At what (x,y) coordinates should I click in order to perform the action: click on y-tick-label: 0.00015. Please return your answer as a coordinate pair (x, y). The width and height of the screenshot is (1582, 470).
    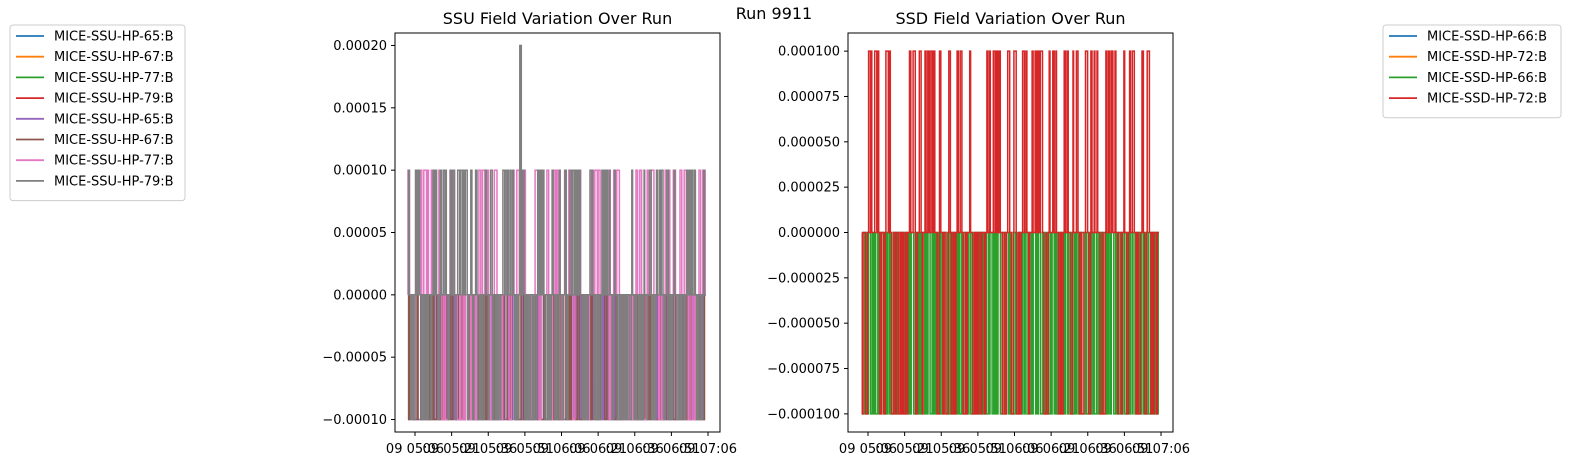
    Looking at the image, I should click on (360, 108).